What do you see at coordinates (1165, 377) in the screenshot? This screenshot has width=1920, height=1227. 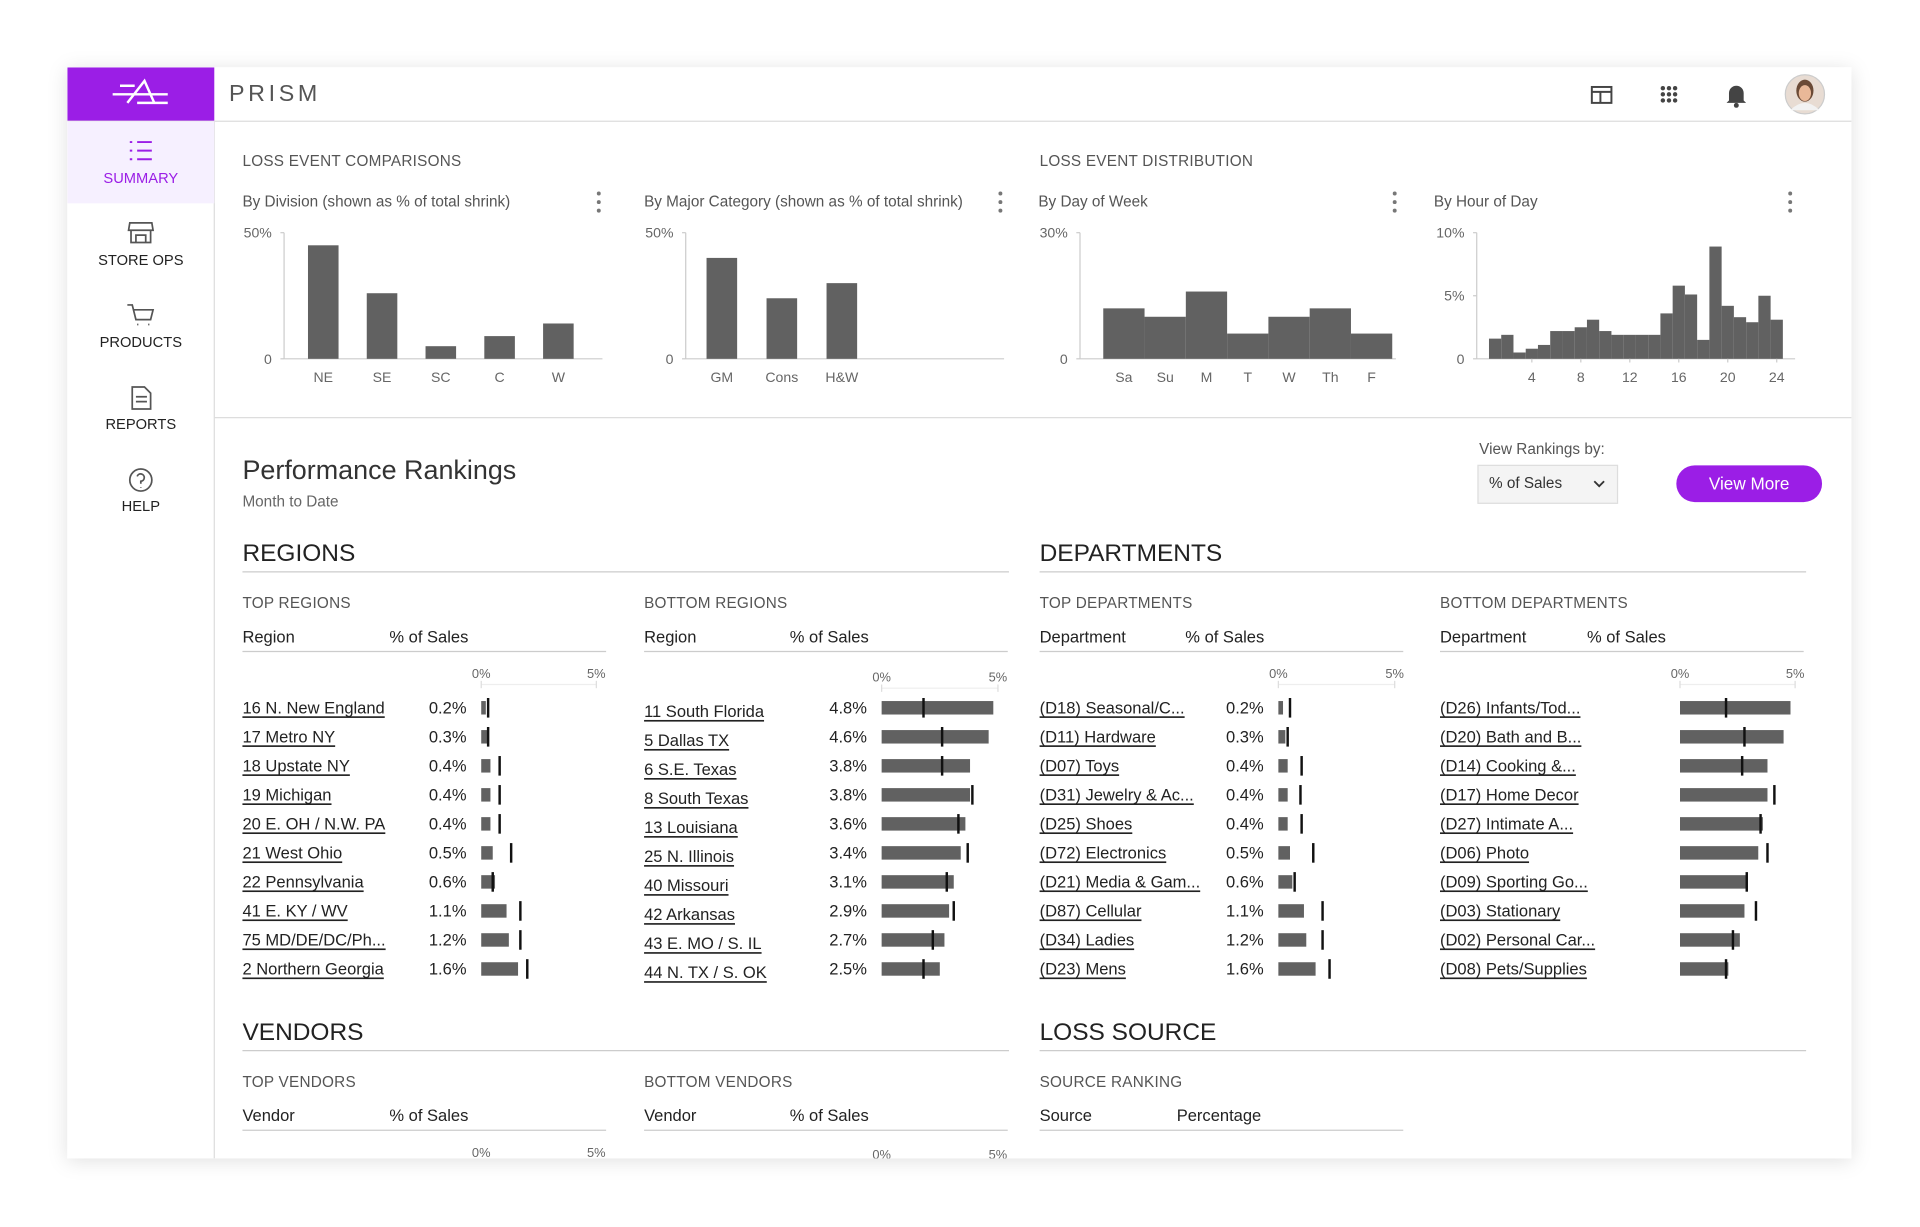 I see `x-tick-label: Su` at bounding box center [1165, 377].